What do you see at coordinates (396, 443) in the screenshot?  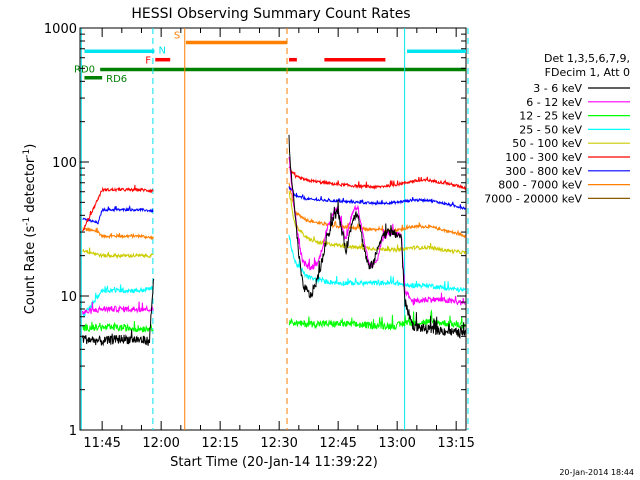 I see `x-tick-label: 13:00` at bounding box center [396, 443].